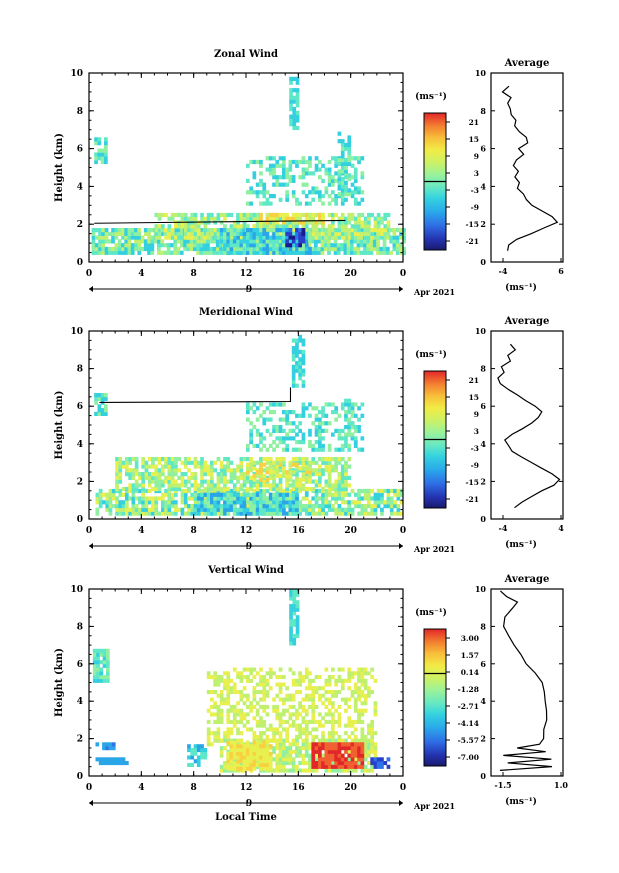 The height and width of the screenshot is (873, 619). I want to click on panel-title: Vertical Wind, so click(245, 570).